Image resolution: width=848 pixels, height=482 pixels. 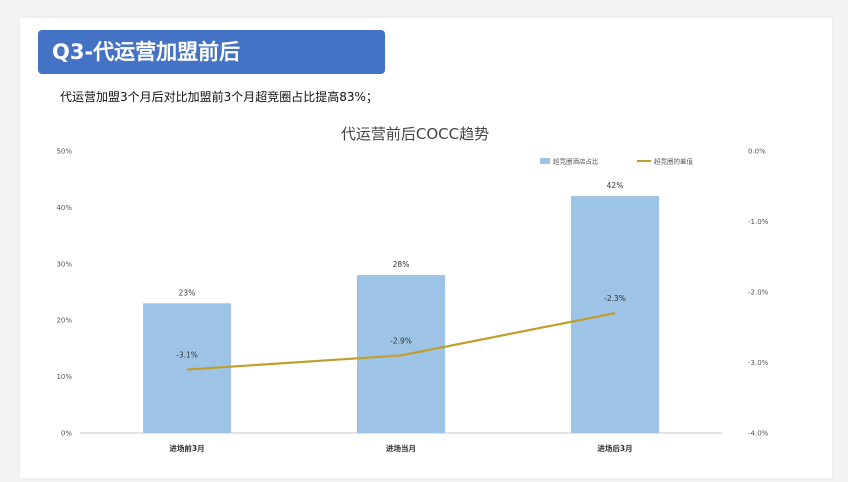 What do you see at coordinates (401, 448) in the screenshot?
I see `x-axis-category-label: 进场当月` at bounding box center [401, 448].